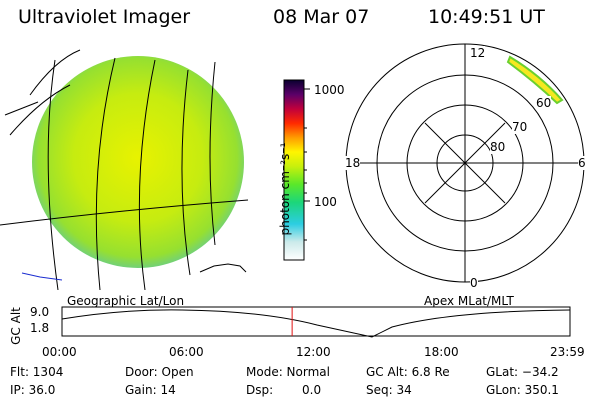  I want to click on timeline-xtick-0600: 06:00, so click(186, 352).